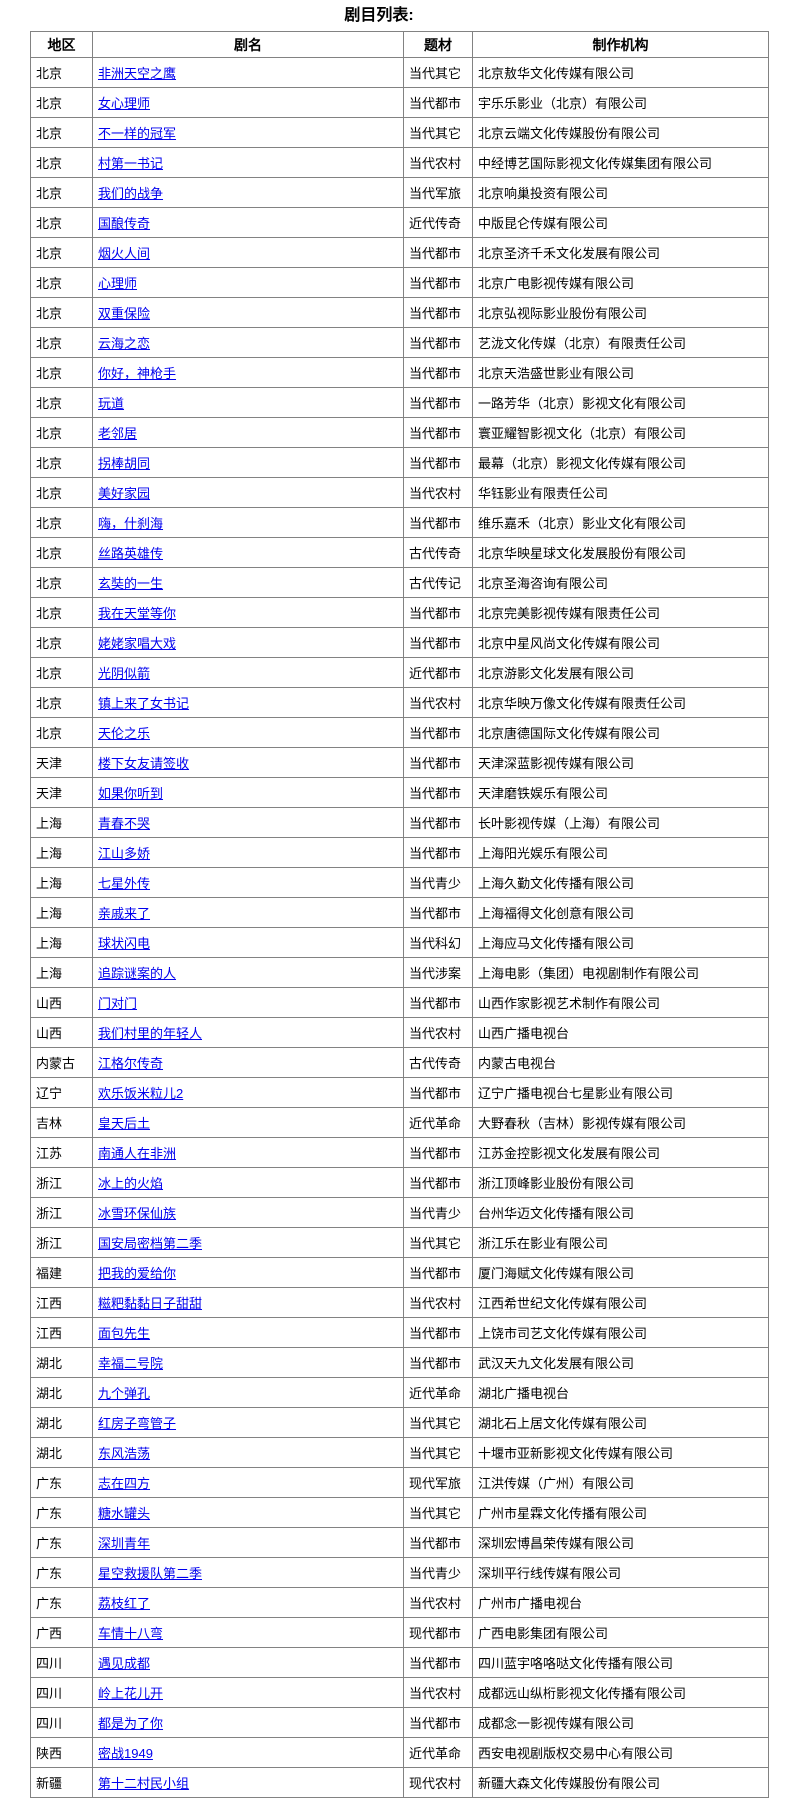 The image size is (803, 1808). What do you see at coordinates (124, 313) in the screenshot?
I see `drama-link: 双重保险` at bounding box center [124, 313].